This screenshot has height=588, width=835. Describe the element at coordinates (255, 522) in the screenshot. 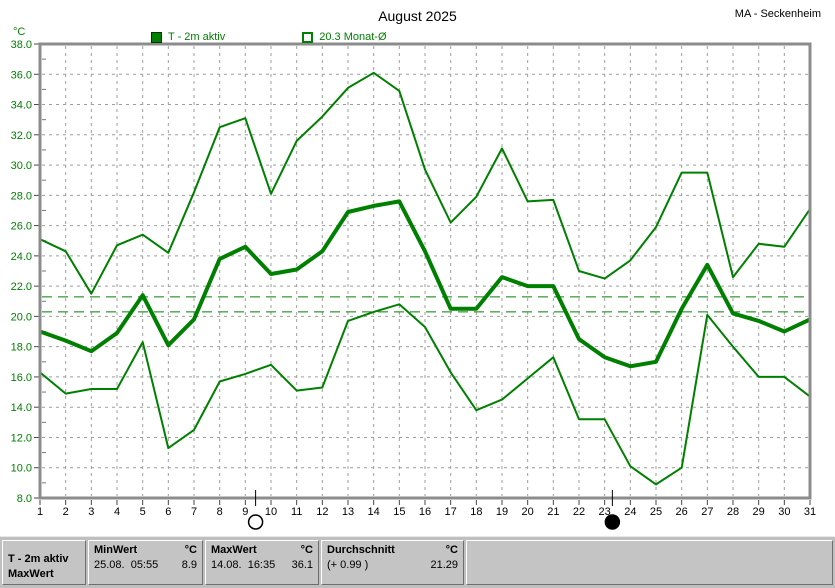

I see `full-moon-icon` at that location.